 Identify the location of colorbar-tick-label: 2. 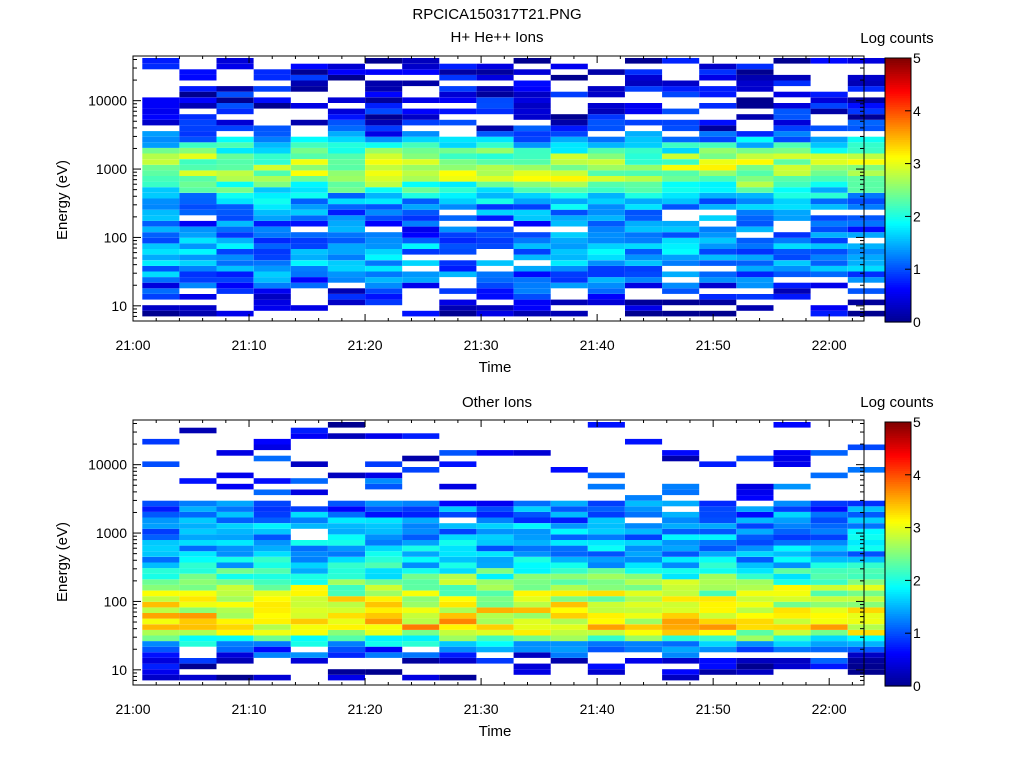
(917, 216).